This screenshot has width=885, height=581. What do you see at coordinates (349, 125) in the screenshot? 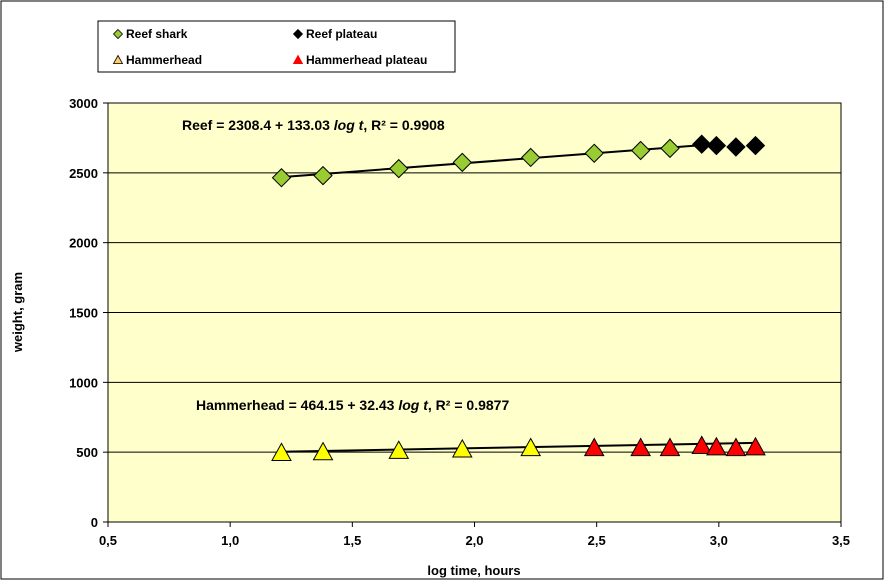
I see `reef-equation-log: log t` at bounding box center [349, 125].